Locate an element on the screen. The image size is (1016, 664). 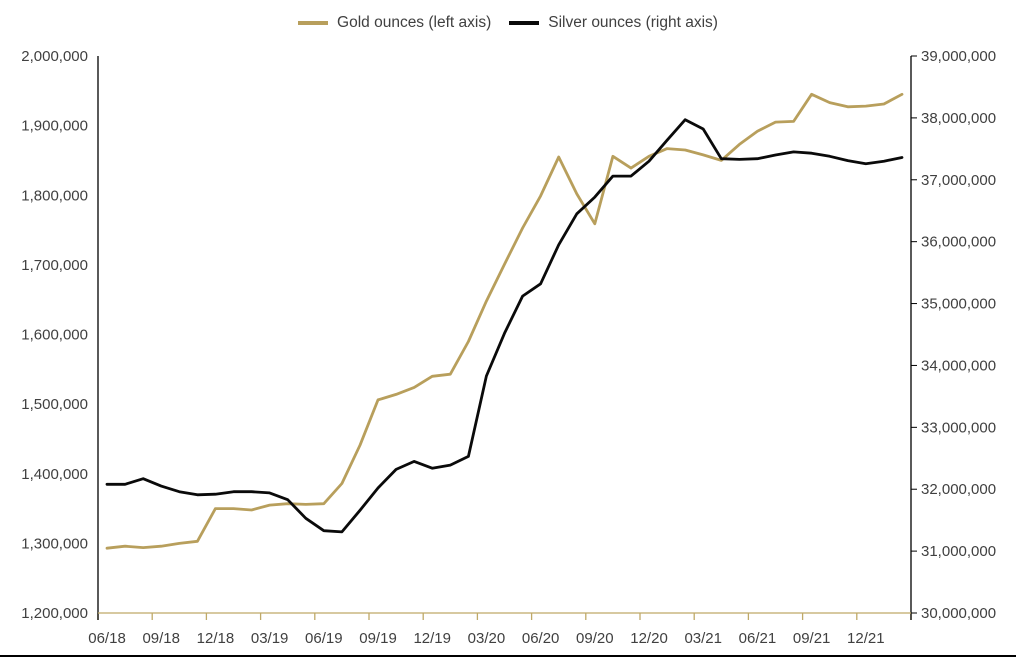
right-axis-tick-label: 37,000,000 is located at coordinates (958, 180).